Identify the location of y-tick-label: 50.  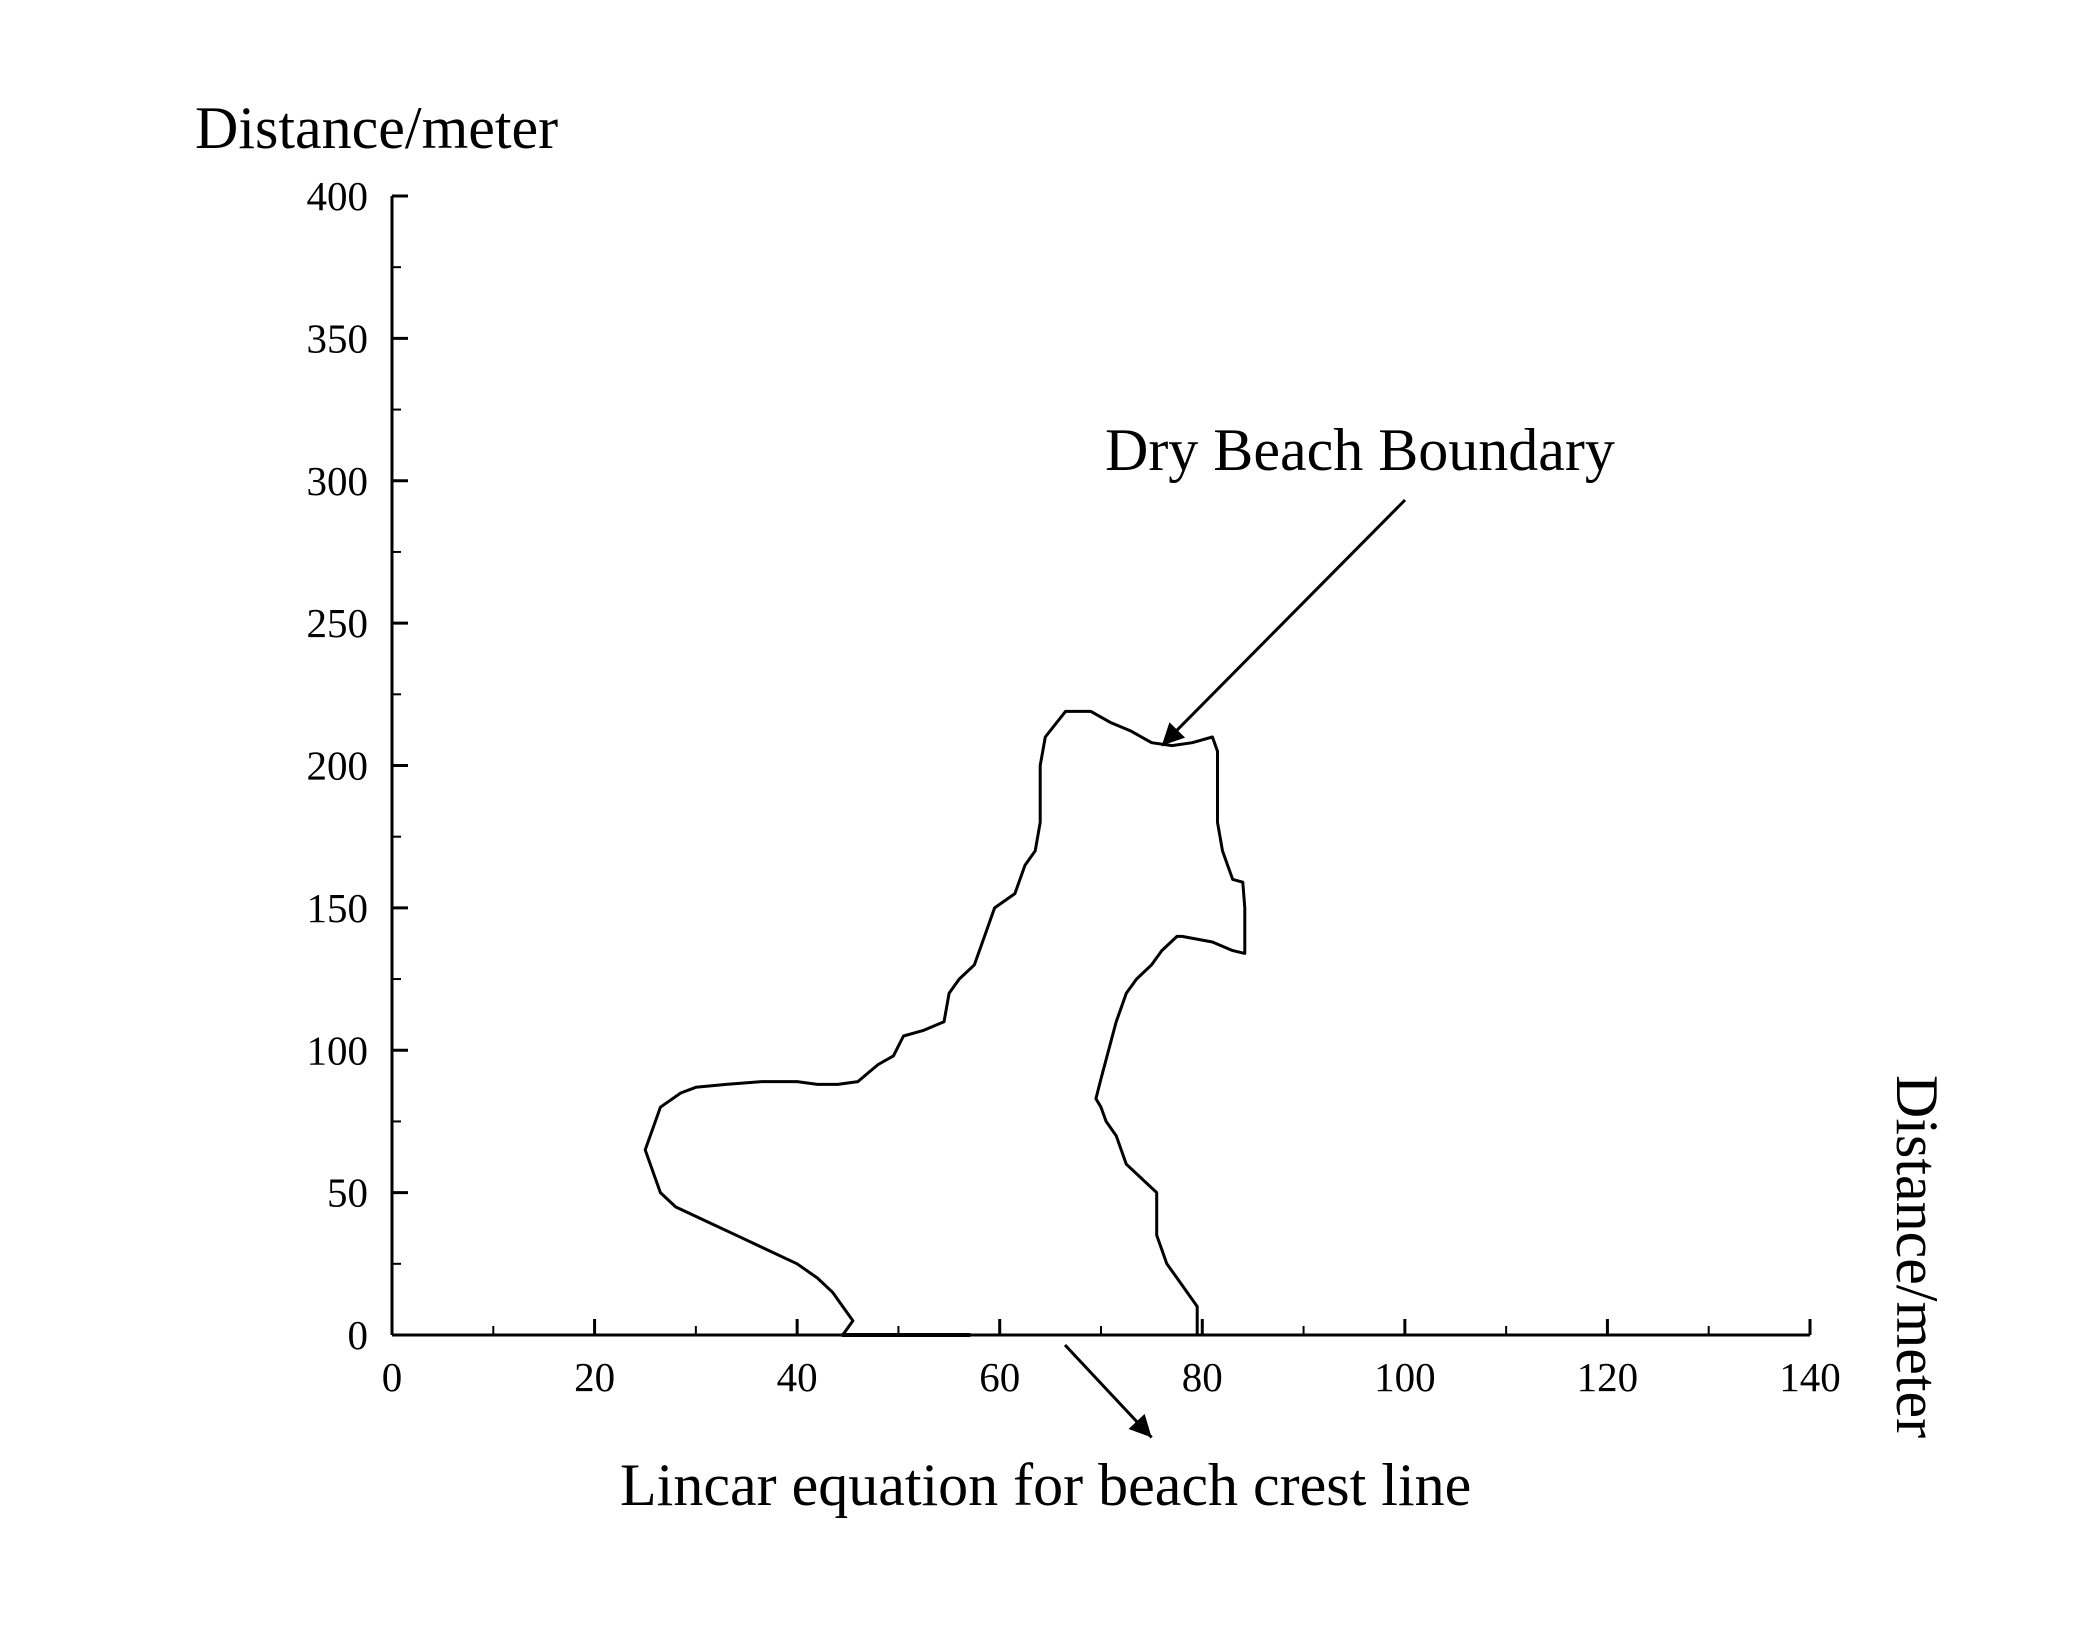
(347, 1193).